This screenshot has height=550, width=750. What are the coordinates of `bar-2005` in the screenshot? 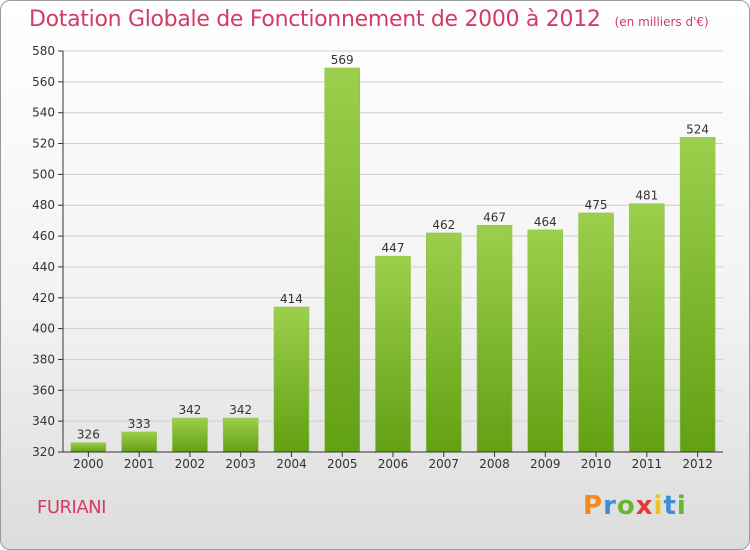 It's located at (342, 260).